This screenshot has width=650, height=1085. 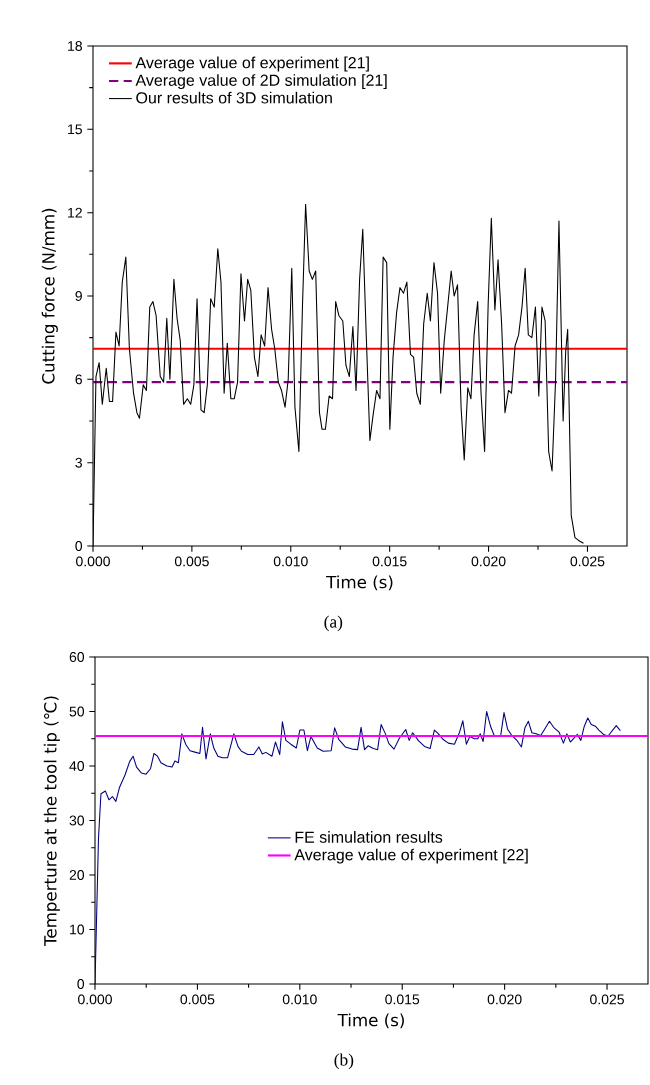 What do you see at coordinates (51, 821) in the screenshot?
I see `y-axis-title: Temperture at the tool tip (℃)` at bounding box center [51, 821].